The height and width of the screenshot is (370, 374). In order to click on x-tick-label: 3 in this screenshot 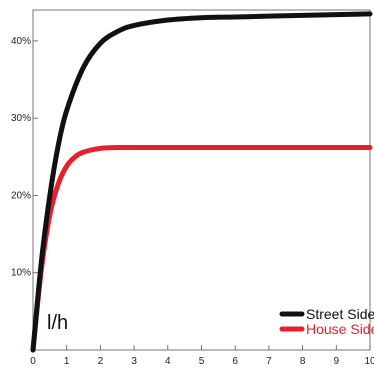, I will do `click(134, 361)`.